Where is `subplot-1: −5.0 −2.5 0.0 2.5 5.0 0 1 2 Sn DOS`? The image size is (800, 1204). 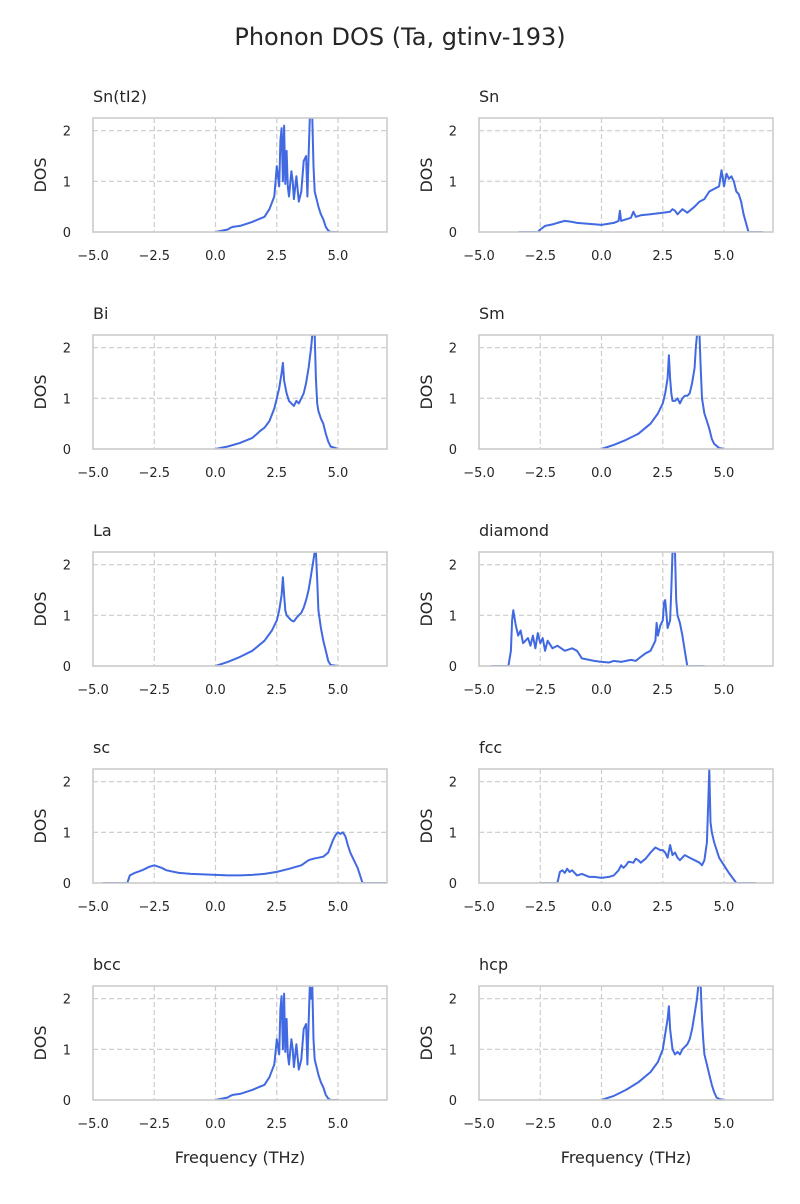
subplot-1: −5.0 −2.5 0.0 2.5 5.0 0 1 2 Sn DOS is located at coordinates (595, 175).